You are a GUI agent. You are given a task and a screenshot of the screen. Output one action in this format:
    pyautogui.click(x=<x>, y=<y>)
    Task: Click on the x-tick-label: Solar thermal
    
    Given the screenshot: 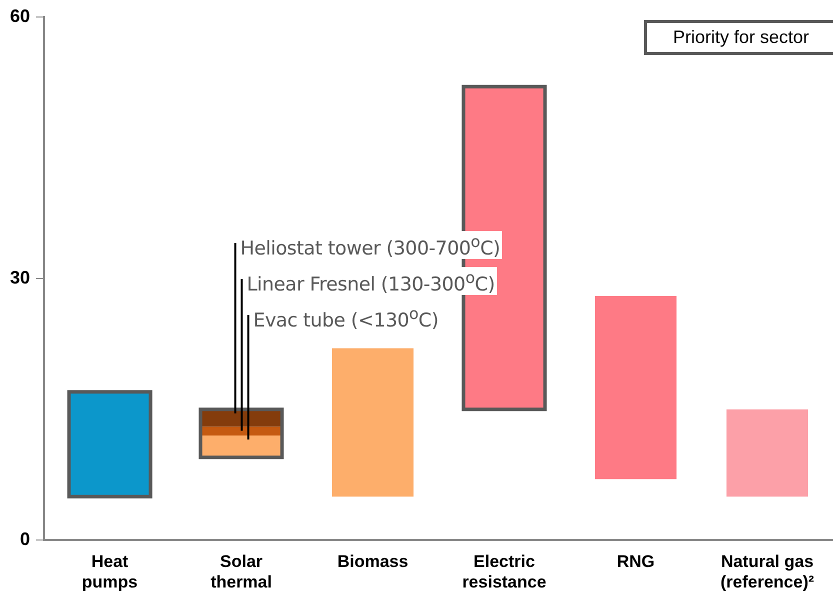 What is the action you would take?
    pyautogui.click(x=241, y=572)
    